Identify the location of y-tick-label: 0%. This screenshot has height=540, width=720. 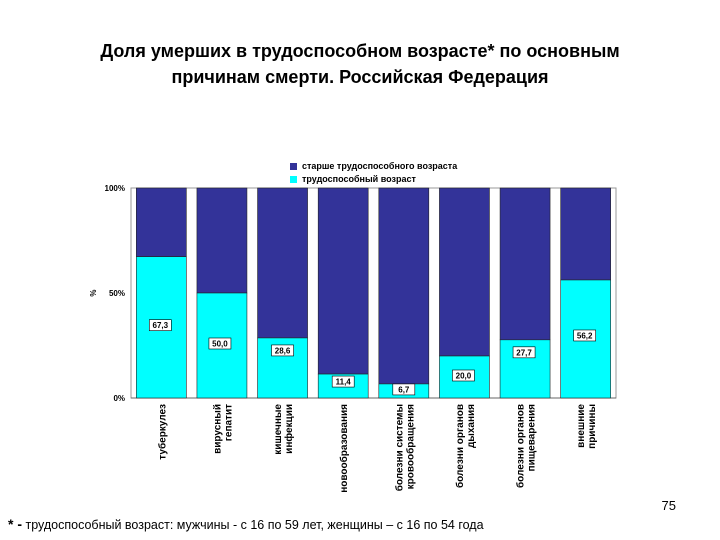
(119, 398).